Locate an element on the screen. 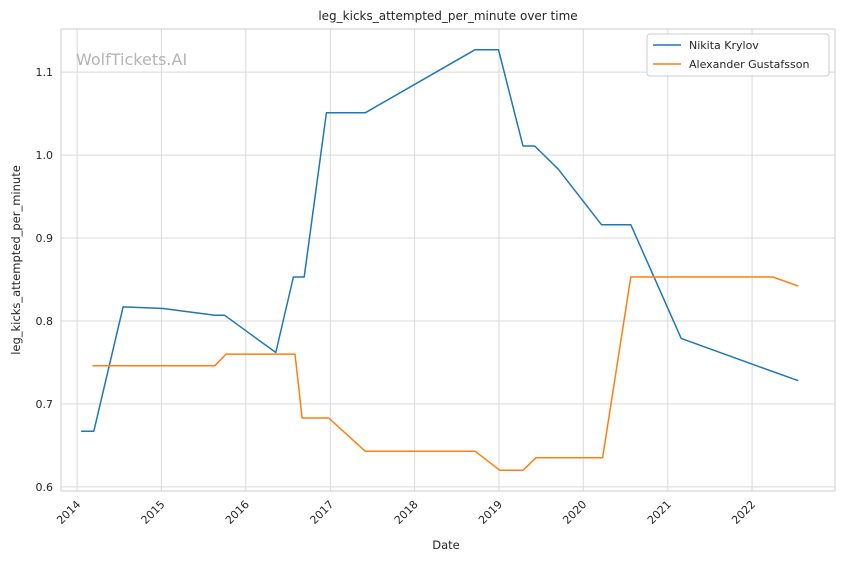  chart-title: leg_kicks_attempted_per_minute over time is located at coordinates (447, 16).